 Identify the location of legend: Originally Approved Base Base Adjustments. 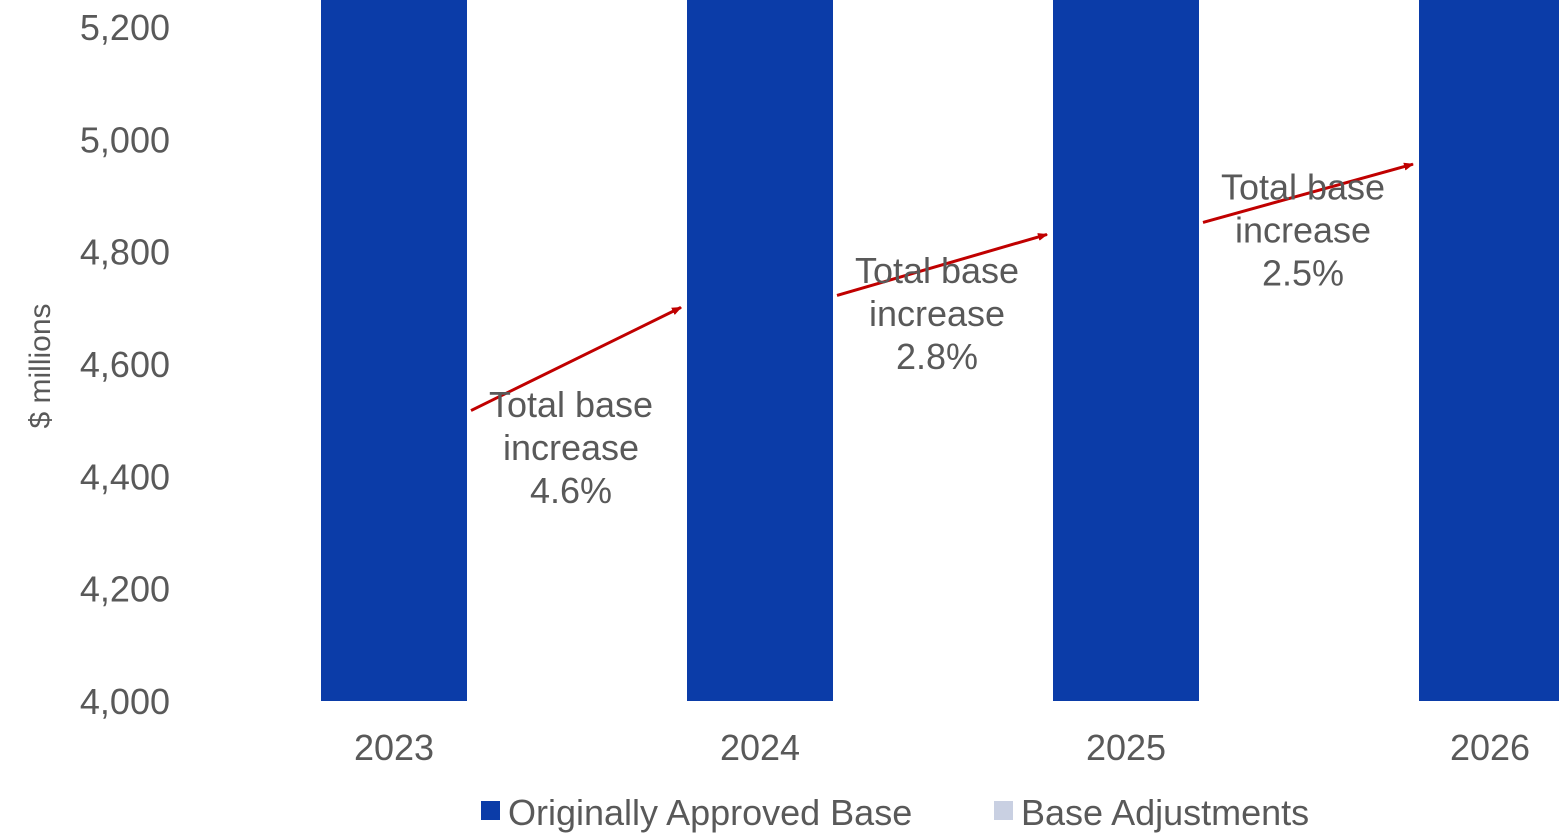
(895, 812).